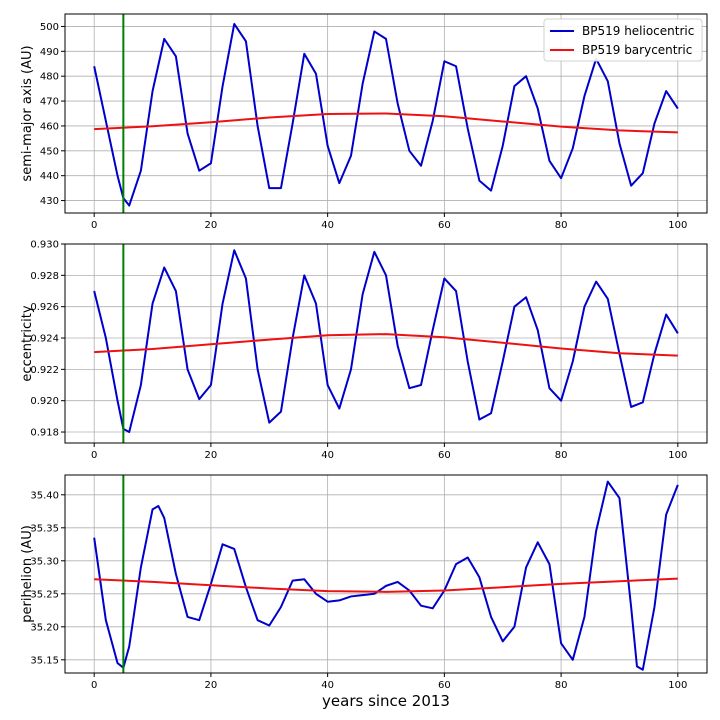  I want to click on y-tick-label: 0.928, so click(44, 276).